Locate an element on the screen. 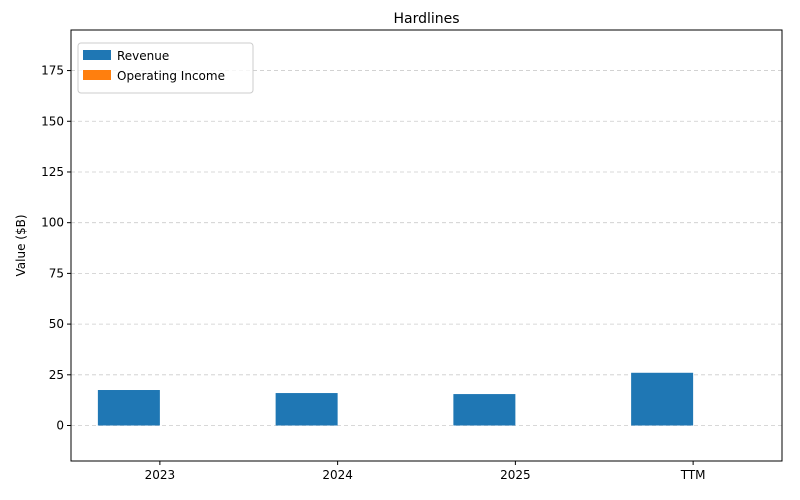  legend: Revenue Operating Income is located at coordinates (165, 68).